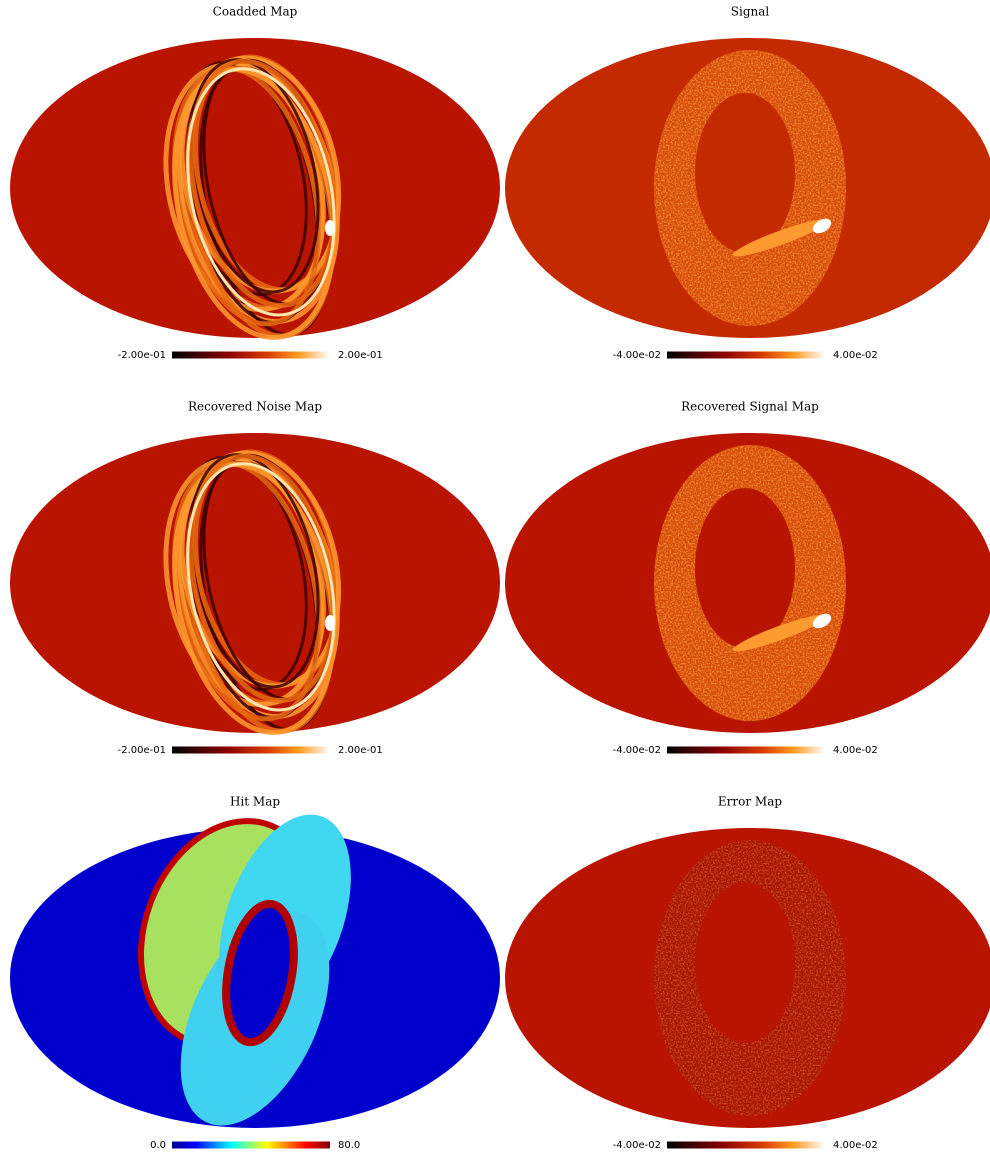 This screenshot has width=990, height=1158. What do you see at coordinates (750, 12) in the screenshot?
I see `map-title: Signal` at bounding box center [750, 12].